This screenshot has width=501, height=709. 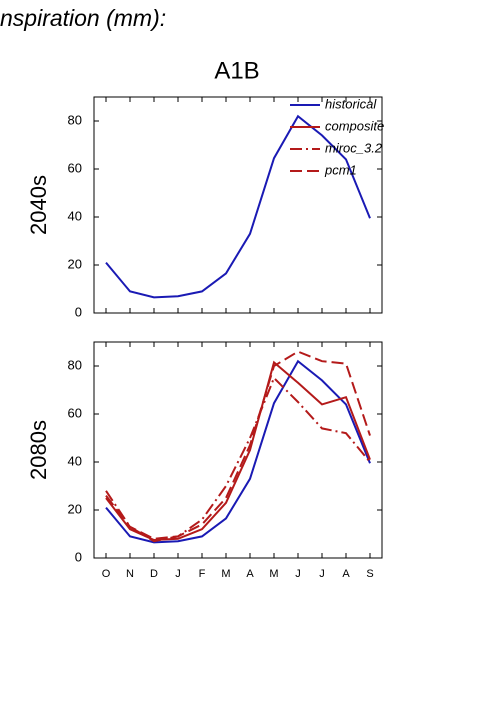 What do you see at coordinates (340, 169) in the screenshot?
I see `legend-label: pcm1` at bounding box center [340, 169].